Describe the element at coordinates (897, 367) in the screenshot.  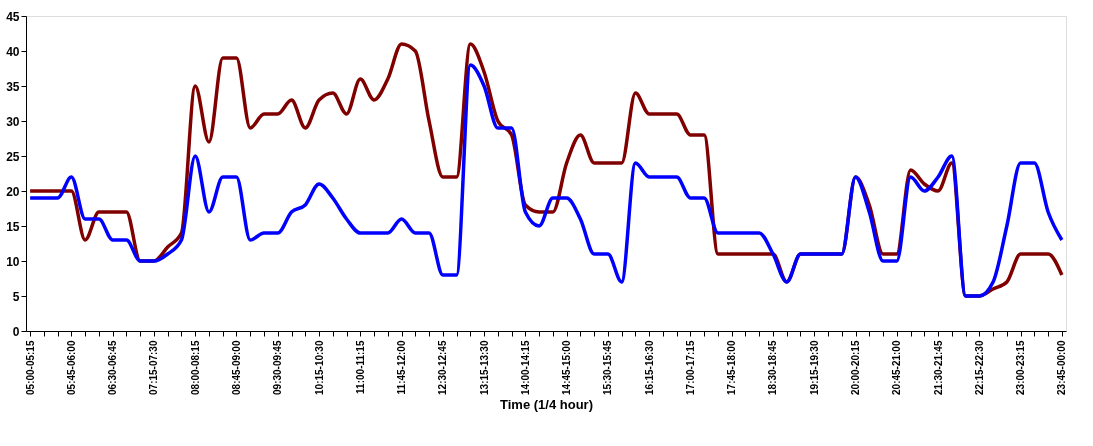
I see `x-tick-label: 20:45-21:00` at that location.